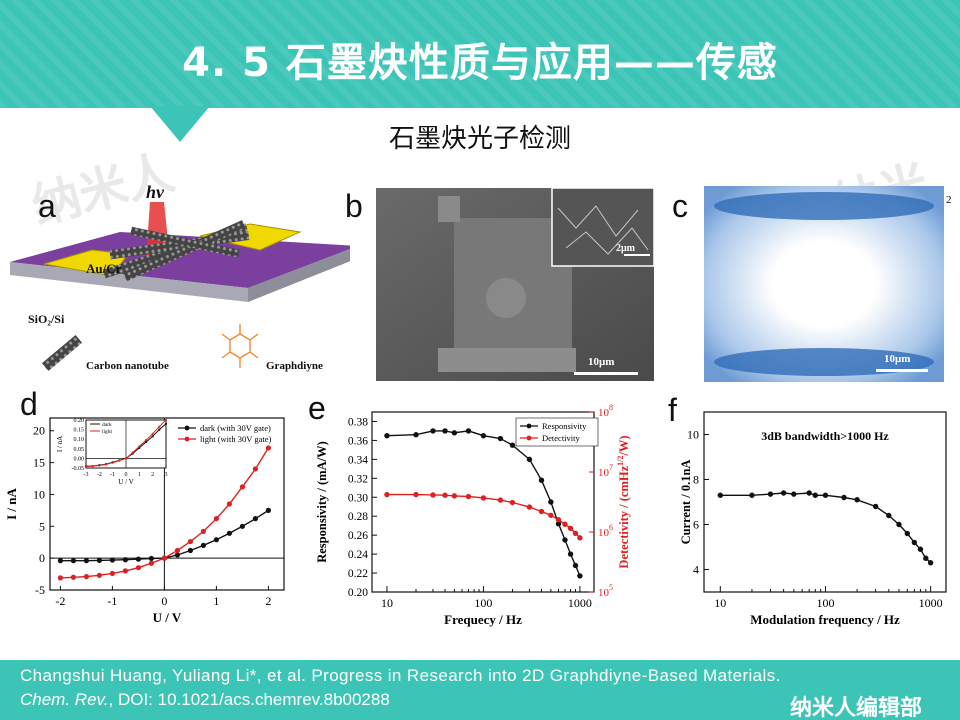 The height and width of the screenshot is (720, 960). I want to click on inset-tick-label: -3, so click(86, 475).